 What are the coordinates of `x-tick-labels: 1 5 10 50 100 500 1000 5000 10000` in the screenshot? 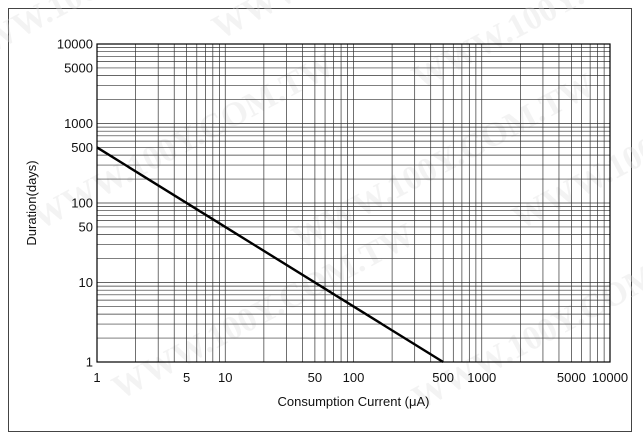 It's located at (360, 377).